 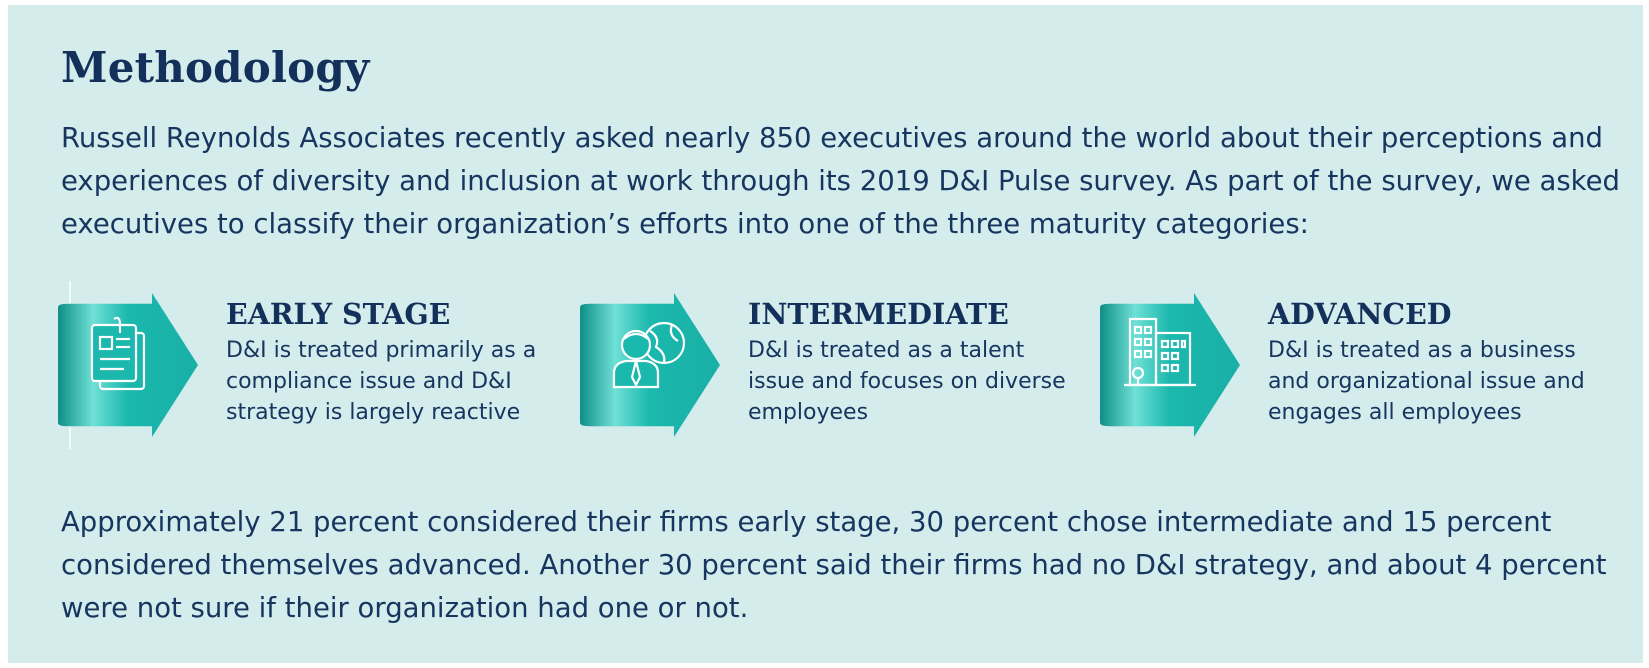 I want to click on buildings-icon, so click(x=1160, y=352).